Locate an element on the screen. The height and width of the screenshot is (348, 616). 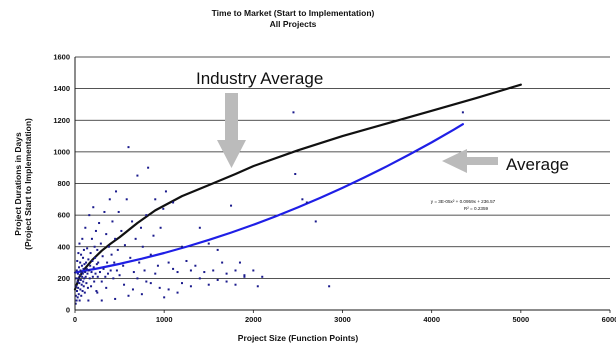
y-axis-title-line1: Project Durations in Days is located at coordinates (18, 184).